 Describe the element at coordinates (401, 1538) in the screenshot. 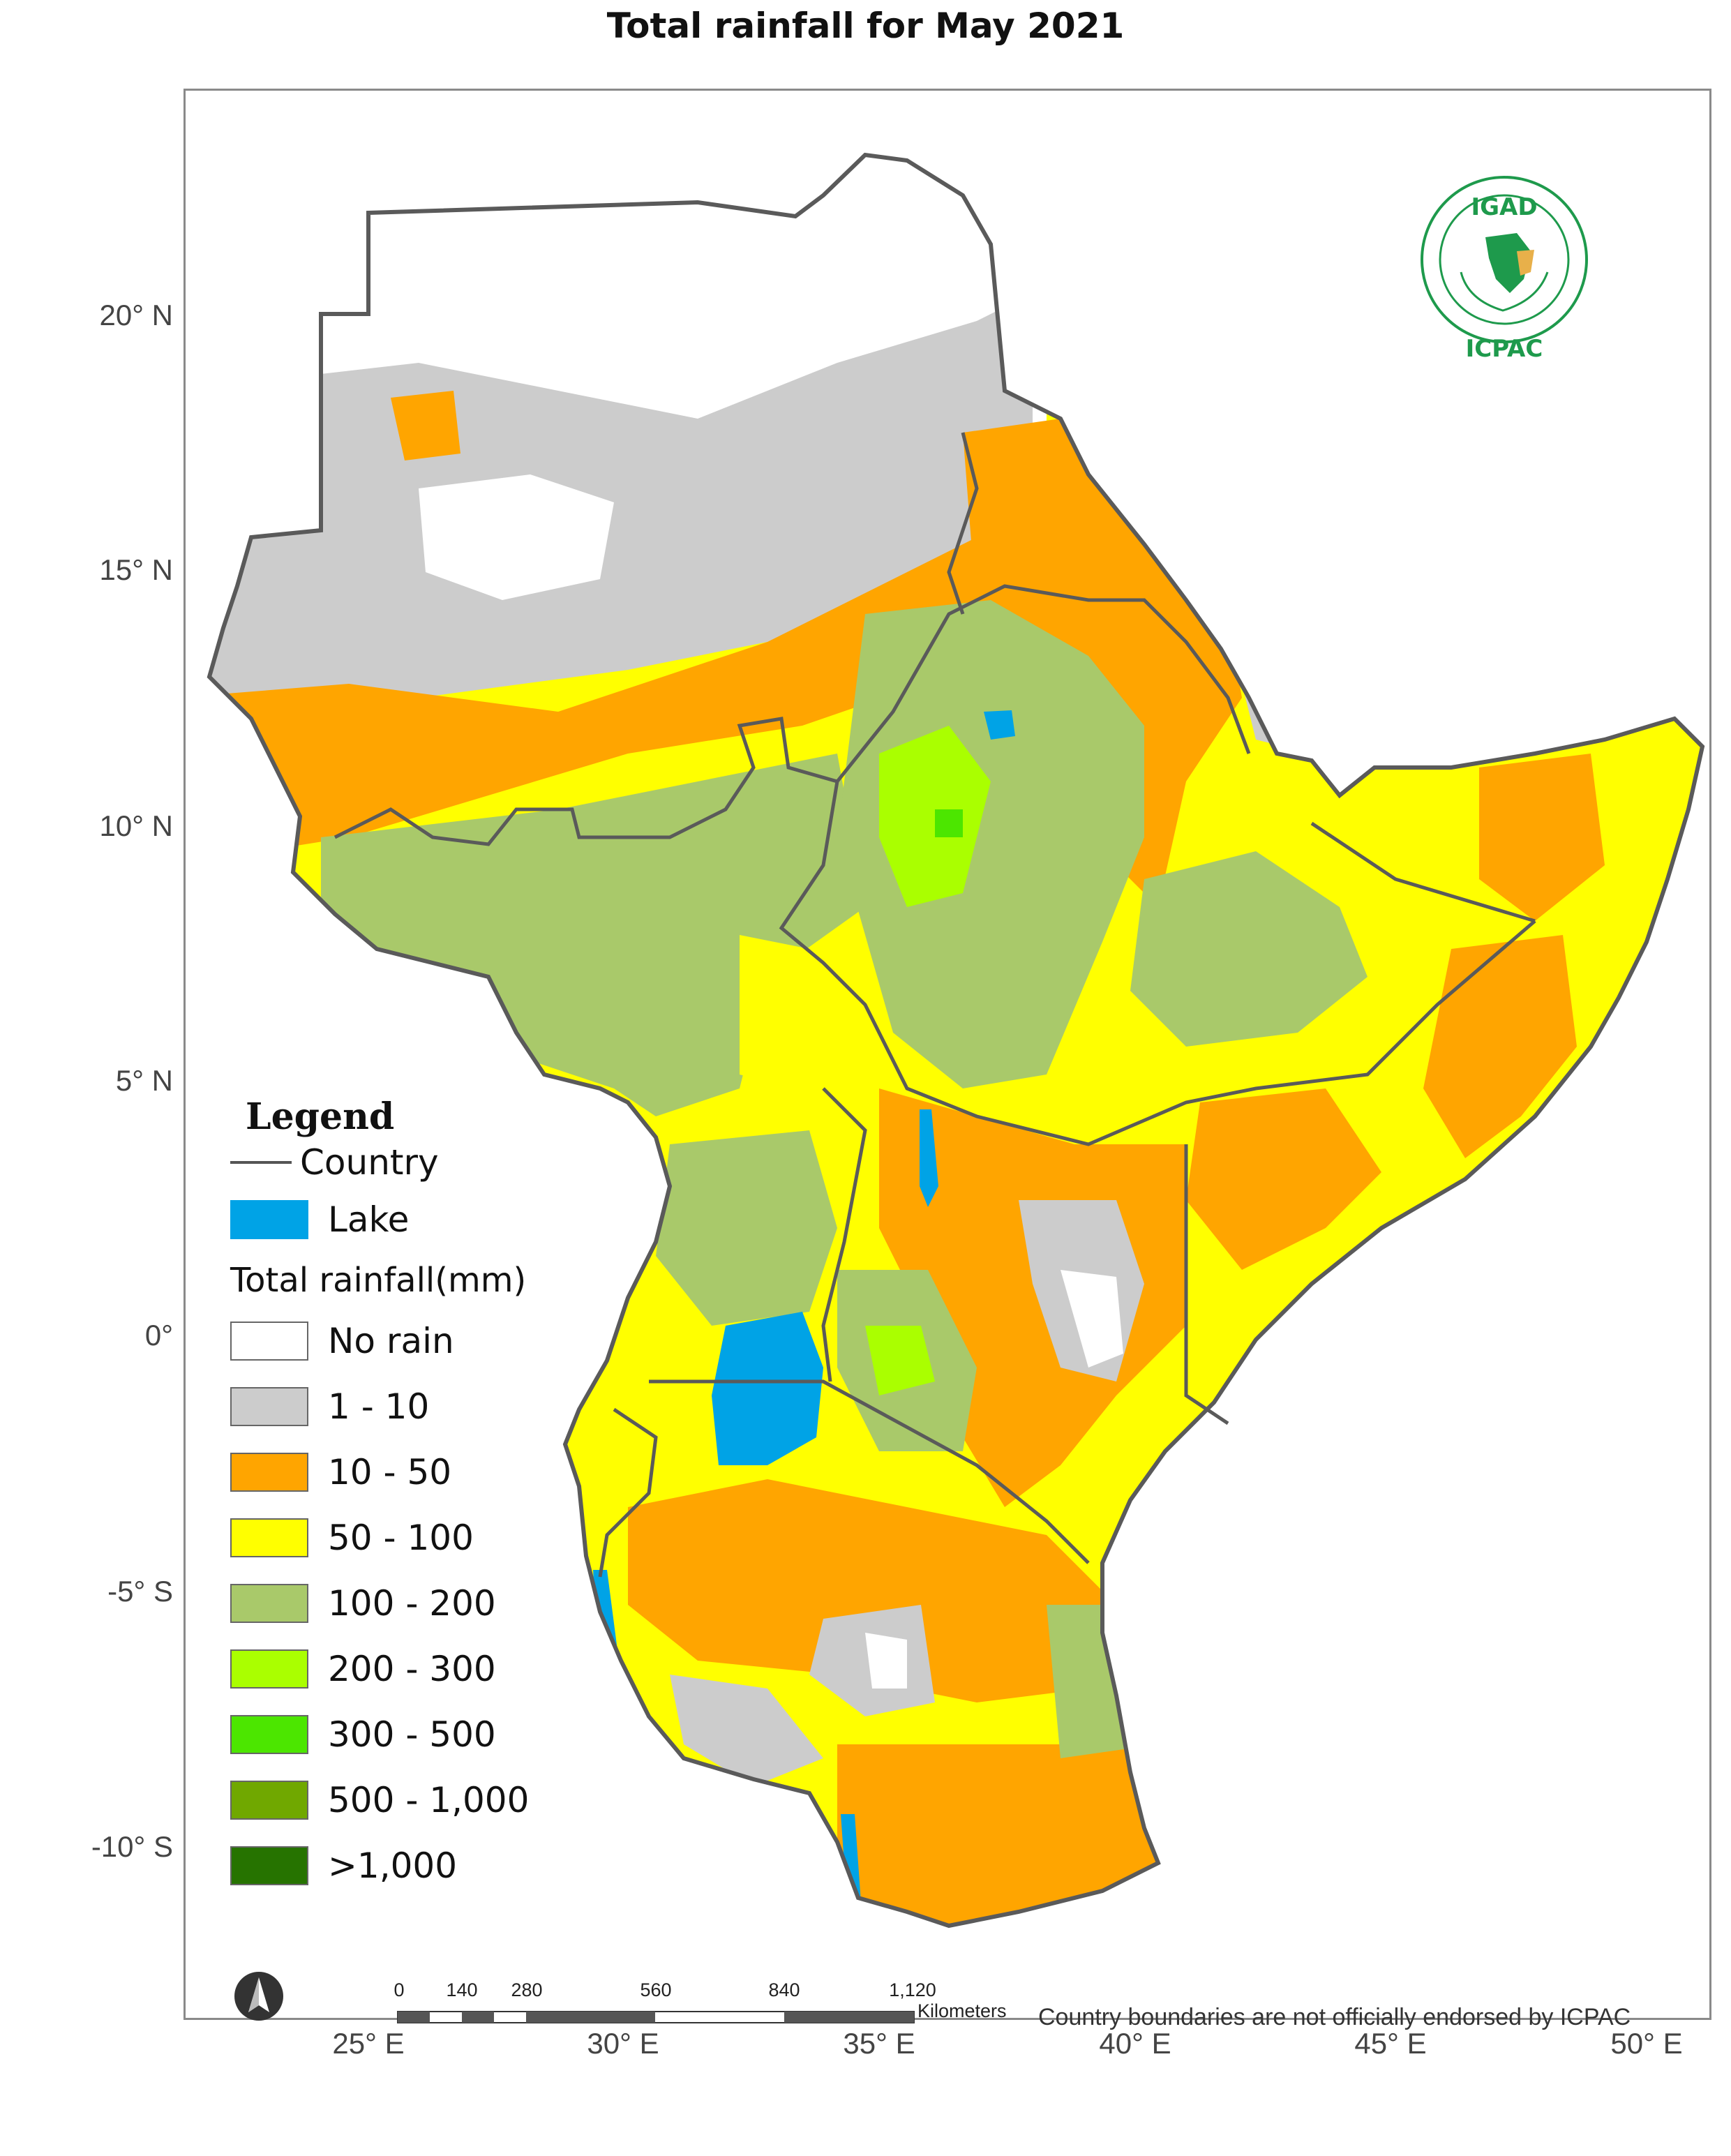

I see `legend-class-label: 50 - 100` at that location.